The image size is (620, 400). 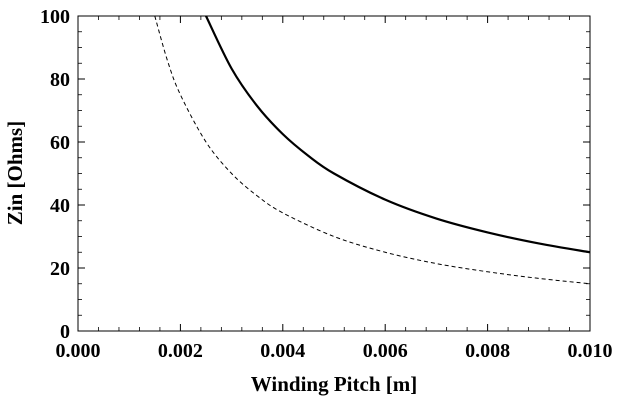 What do you see at coordinates (60, 269) in the screenshot?
I see `y-tick-label: 20` at bounding box center [60, 269].